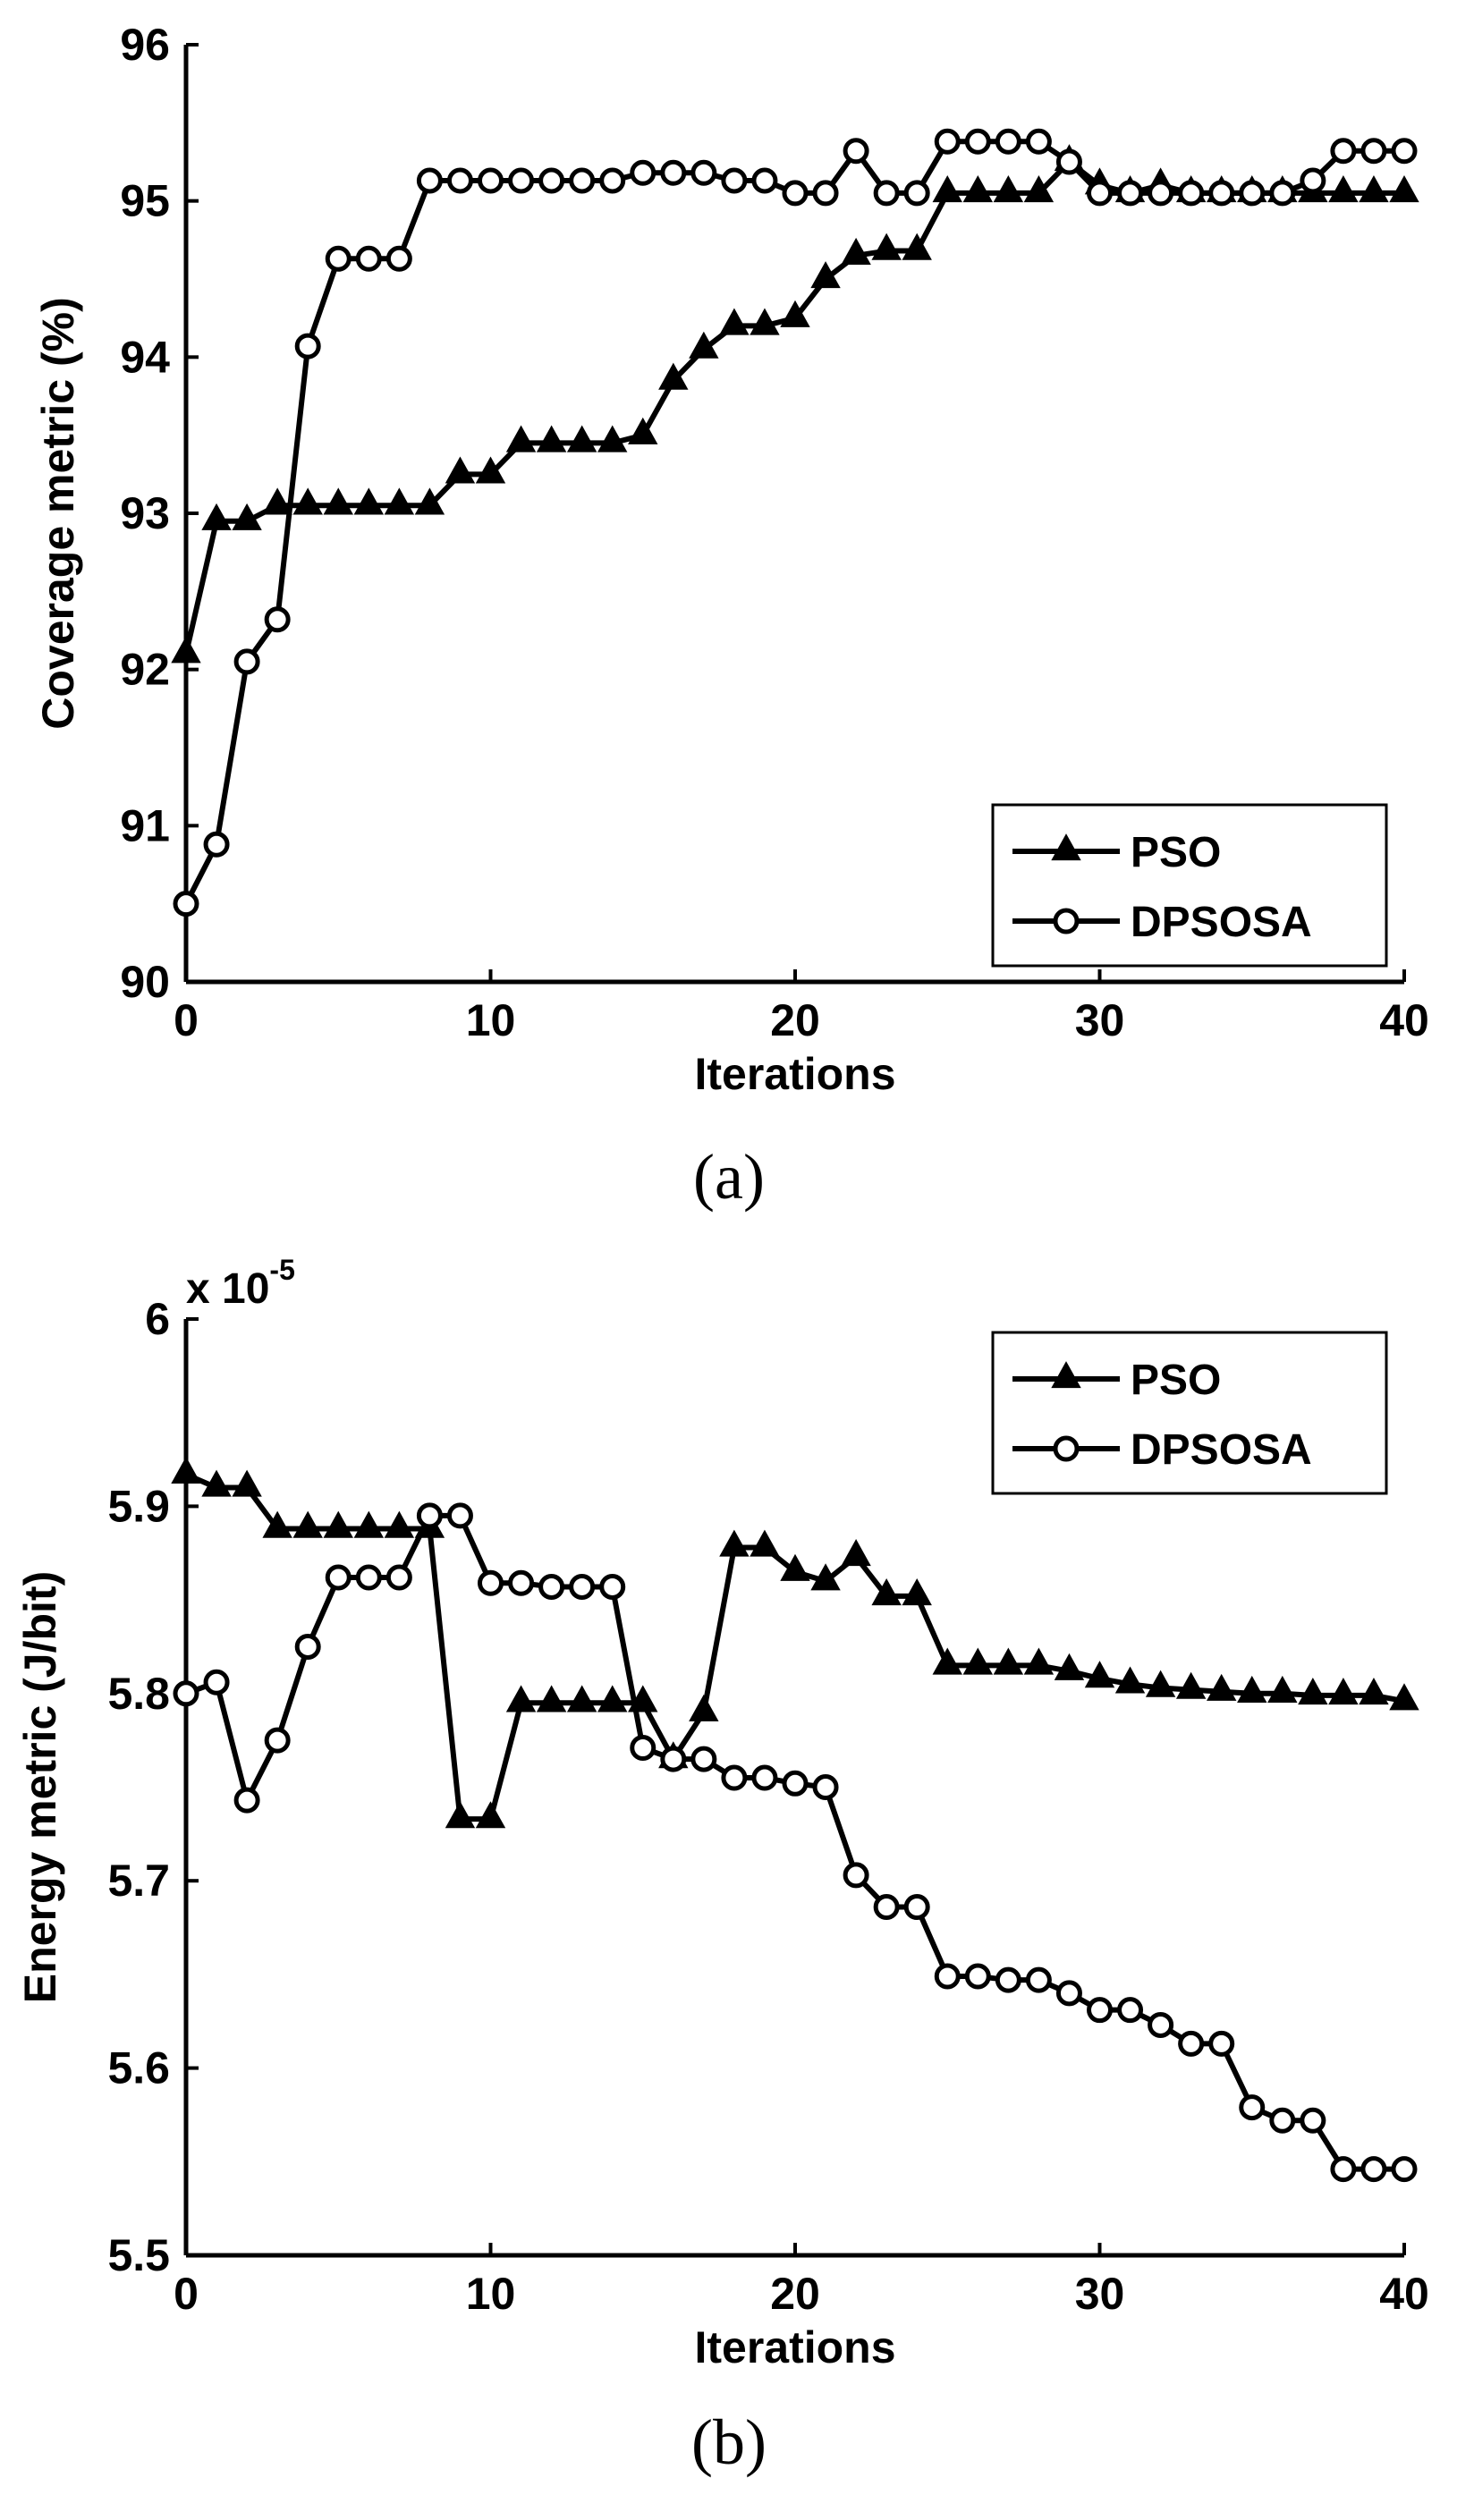 The image size is (1457, 2520). Describe the element at coordinates (1100, 2294) in the screenshot. I see `x-tick-label: 30` at that location.